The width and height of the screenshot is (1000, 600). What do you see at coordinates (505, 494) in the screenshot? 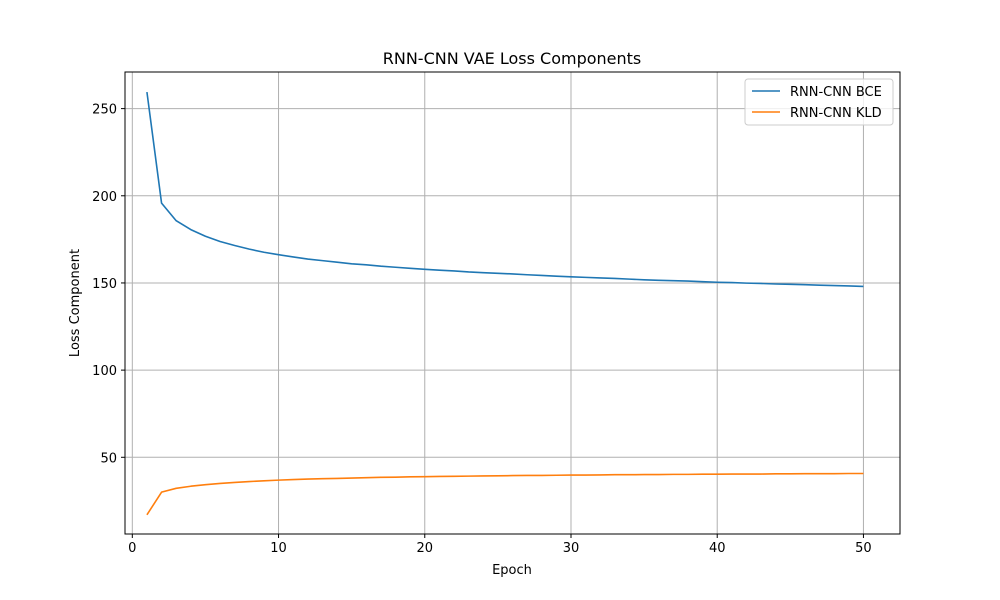
I see `series-line-kld` at bounding box center [505, 494].